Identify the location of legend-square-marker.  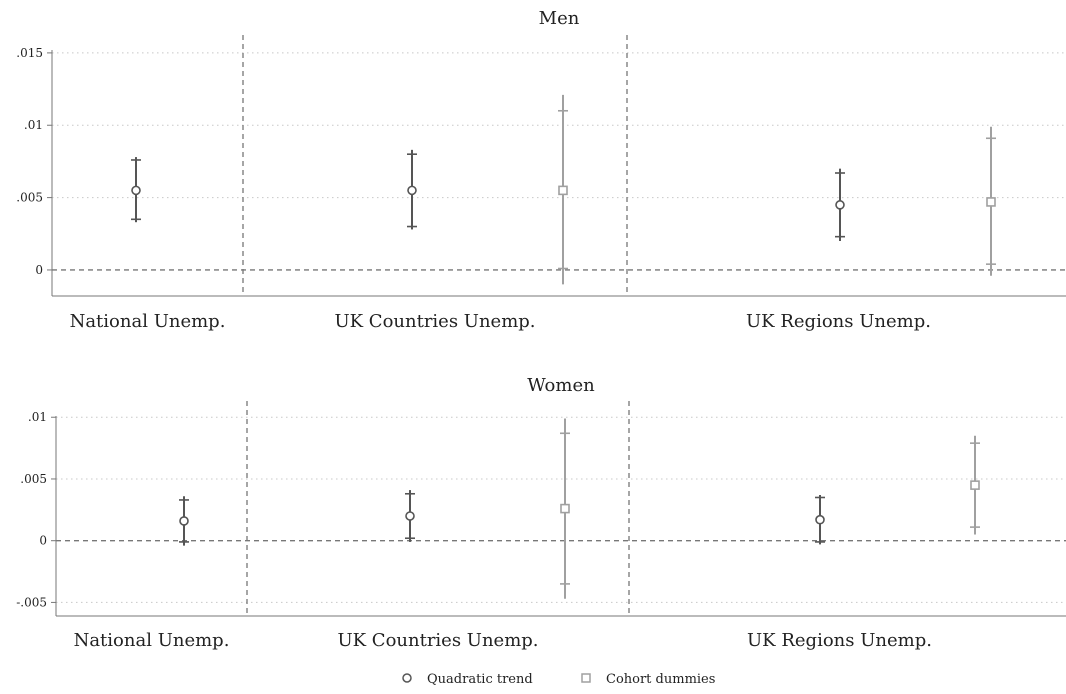
(586, 678).